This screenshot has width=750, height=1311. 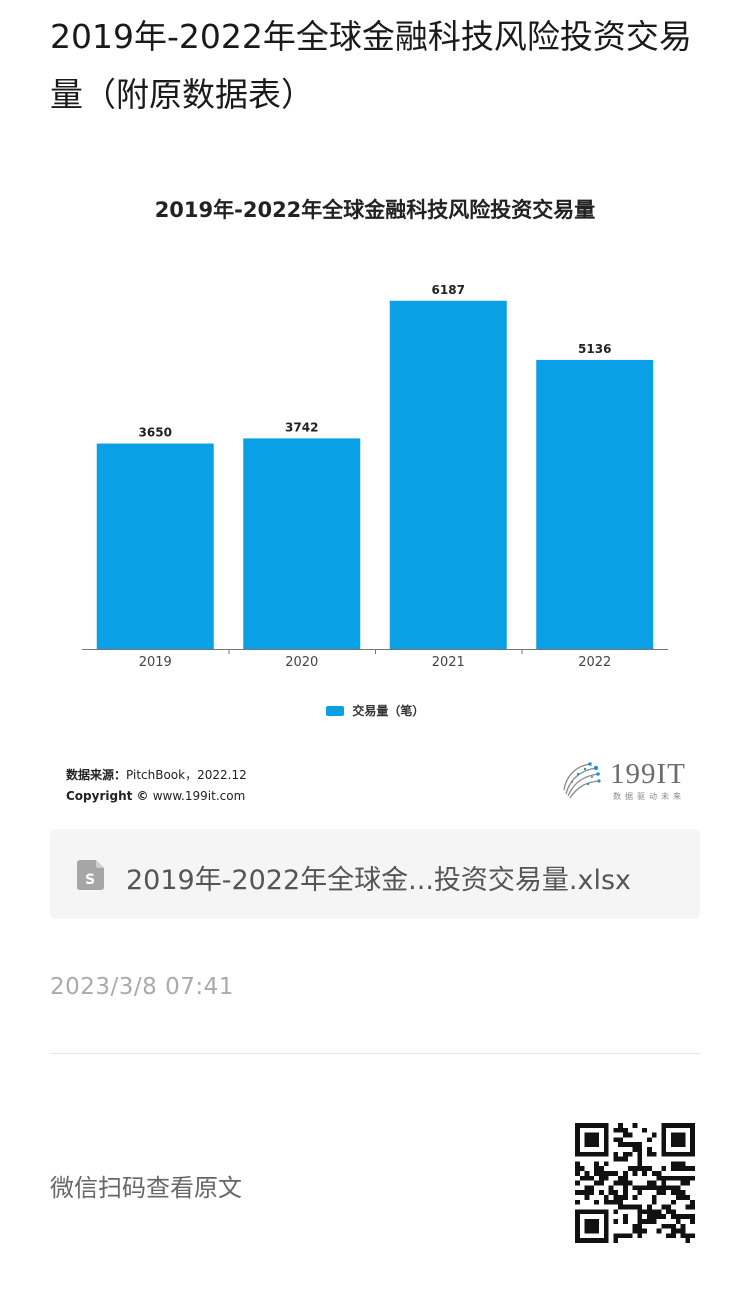 What do you see at coordinates (199, 796) in the screenshot?
I see `copyright-value: www.199it.com` at bounding box center [199, 796].